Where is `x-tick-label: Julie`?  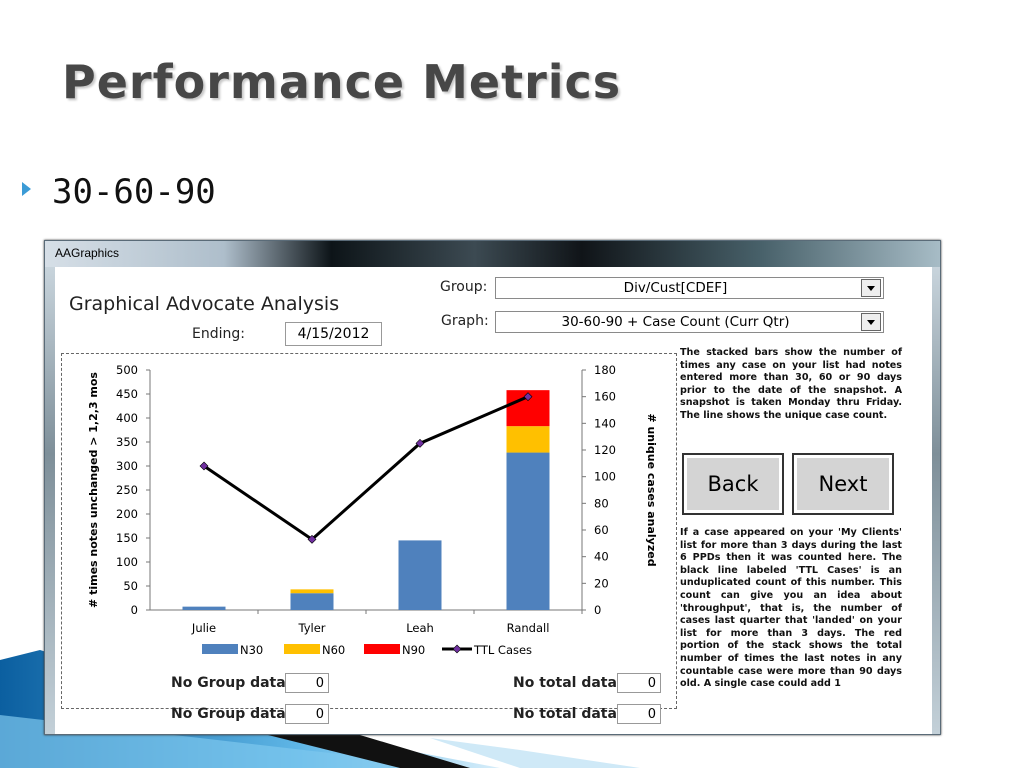 x-tick-label: Julie is located at coordinates (203, 628).